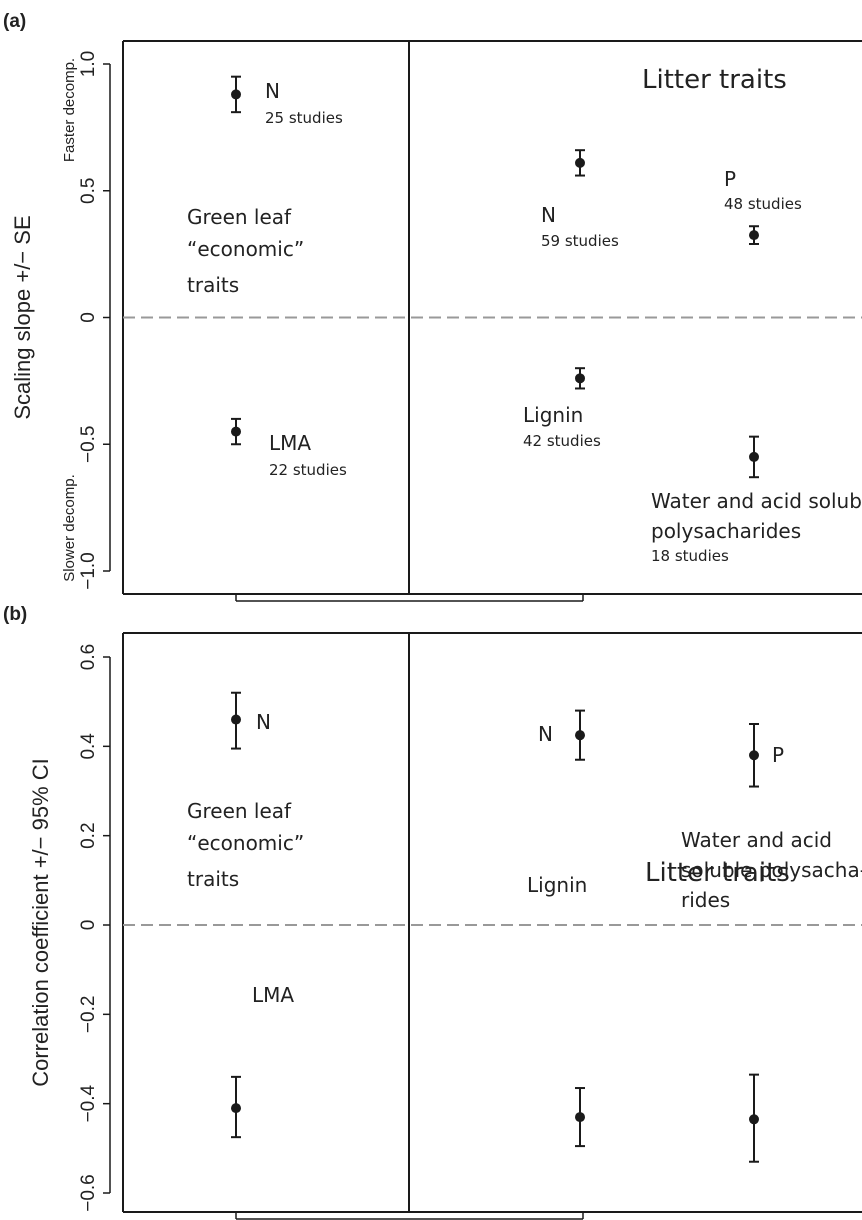 The height and width of the screenshot is (1220, 862). I want to click on point-label: 18 studies, so click(690, 556).